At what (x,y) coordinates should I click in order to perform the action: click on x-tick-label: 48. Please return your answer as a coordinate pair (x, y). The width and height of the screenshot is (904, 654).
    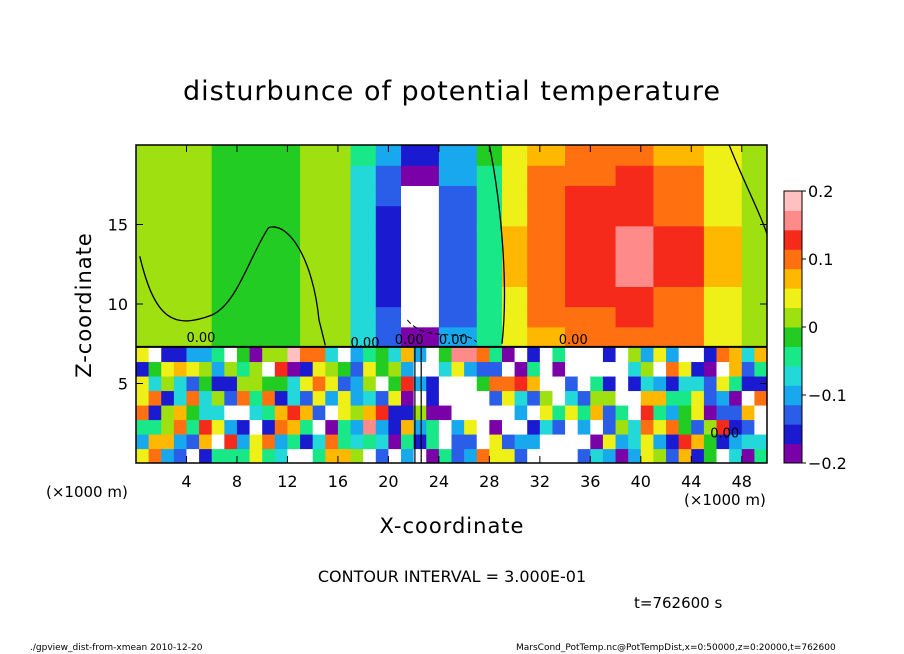
    Looking at the image, I should click on (742, 481).